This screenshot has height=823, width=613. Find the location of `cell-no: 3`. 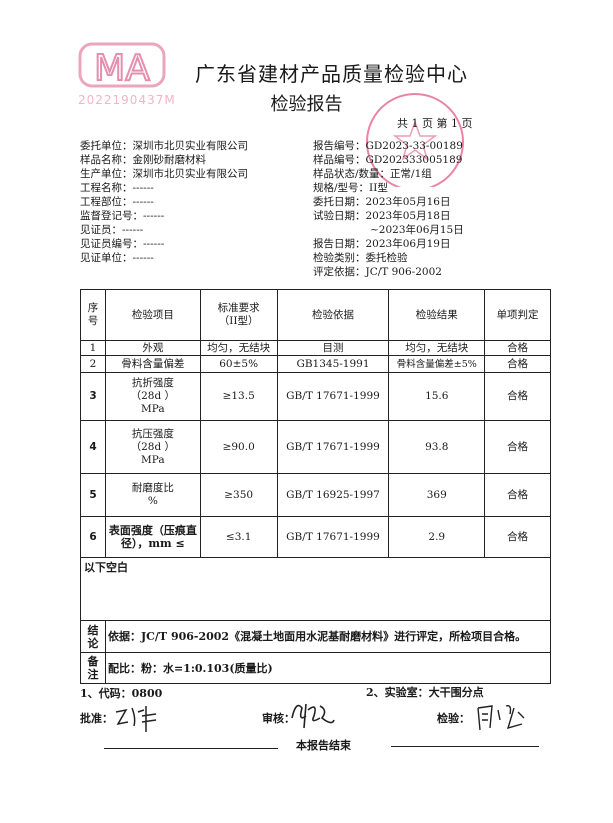

cell-no: 3 is located at coordinates (93, 396).